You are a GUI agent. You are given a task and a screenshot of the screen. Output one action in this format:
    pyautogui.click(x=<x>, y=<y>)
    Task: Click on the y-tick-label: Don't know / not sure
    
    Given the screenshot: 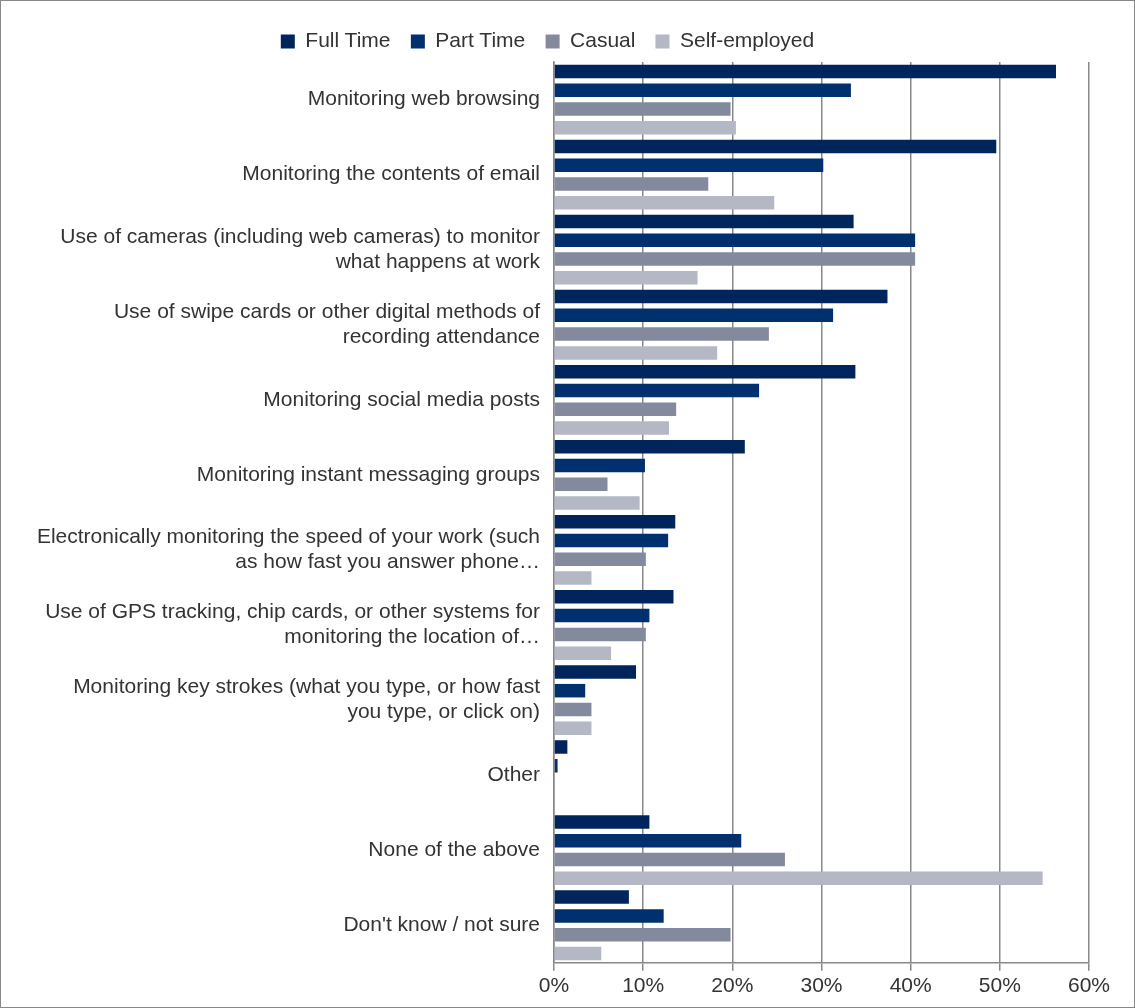 What is the action you would take?
    pyautogui.click(x=441, y=924)
    